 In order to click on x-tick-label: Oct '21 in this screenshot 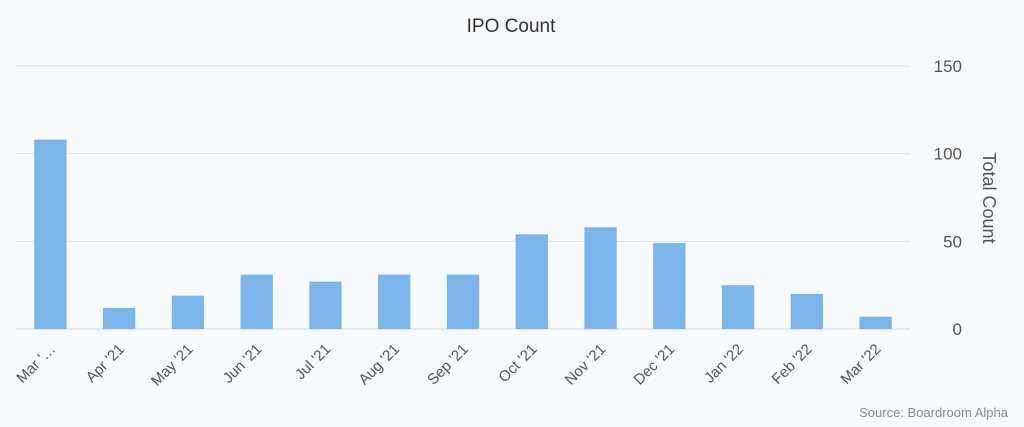, I will do `click(517, 363)`.